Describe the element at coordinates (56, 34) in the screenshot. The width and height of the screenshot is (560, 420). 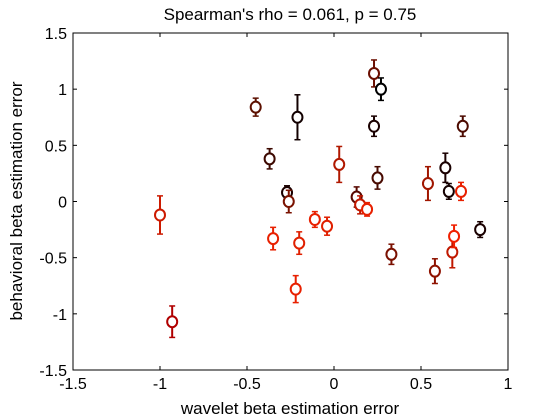
I see `y-tick-label: 1.5` at that location.